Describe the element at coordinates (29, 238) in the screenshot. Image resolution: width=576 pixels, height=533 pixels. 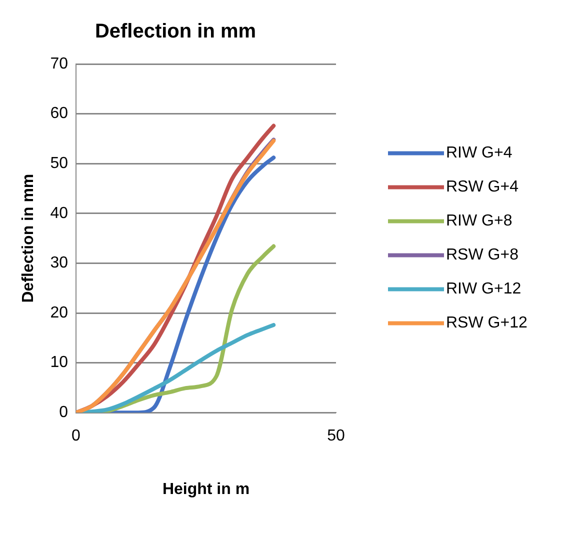
I see `y-axis-title: Deflection in mm` at that location.